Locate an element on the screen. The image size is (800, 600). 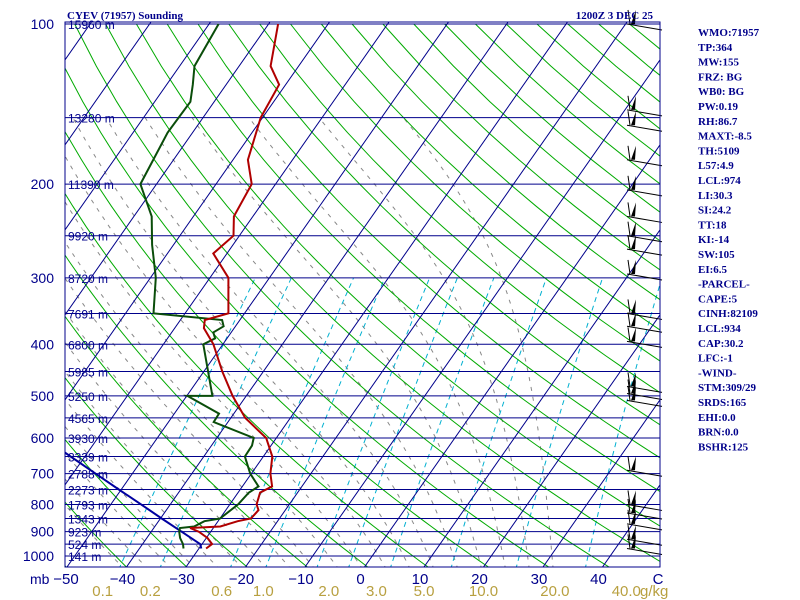
mixing-ratio-tick-label: 3.0 is located at coordinates (376, 591).